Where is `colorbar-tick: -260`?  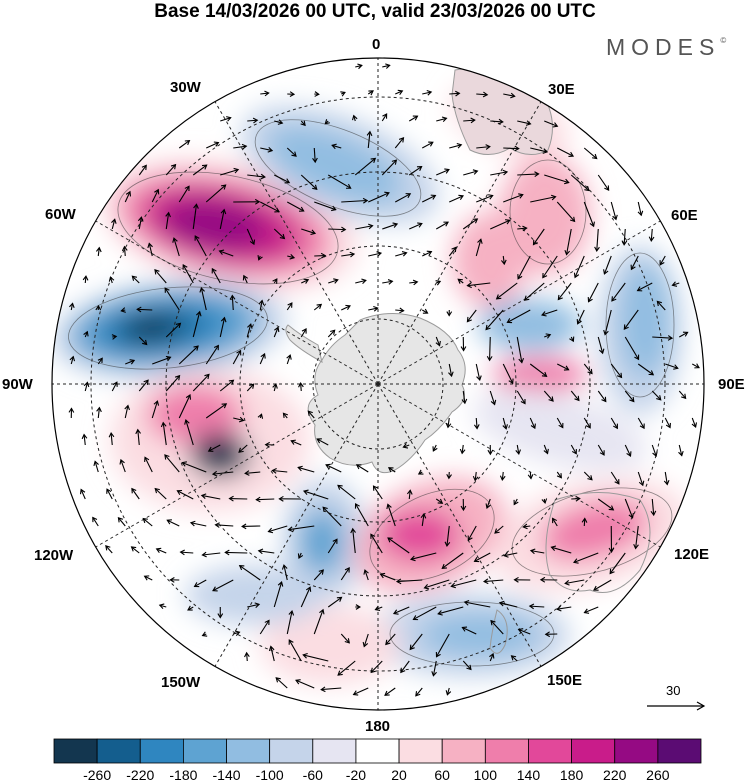
colorbar-tick: -260 is located at coordinates (97, 775).